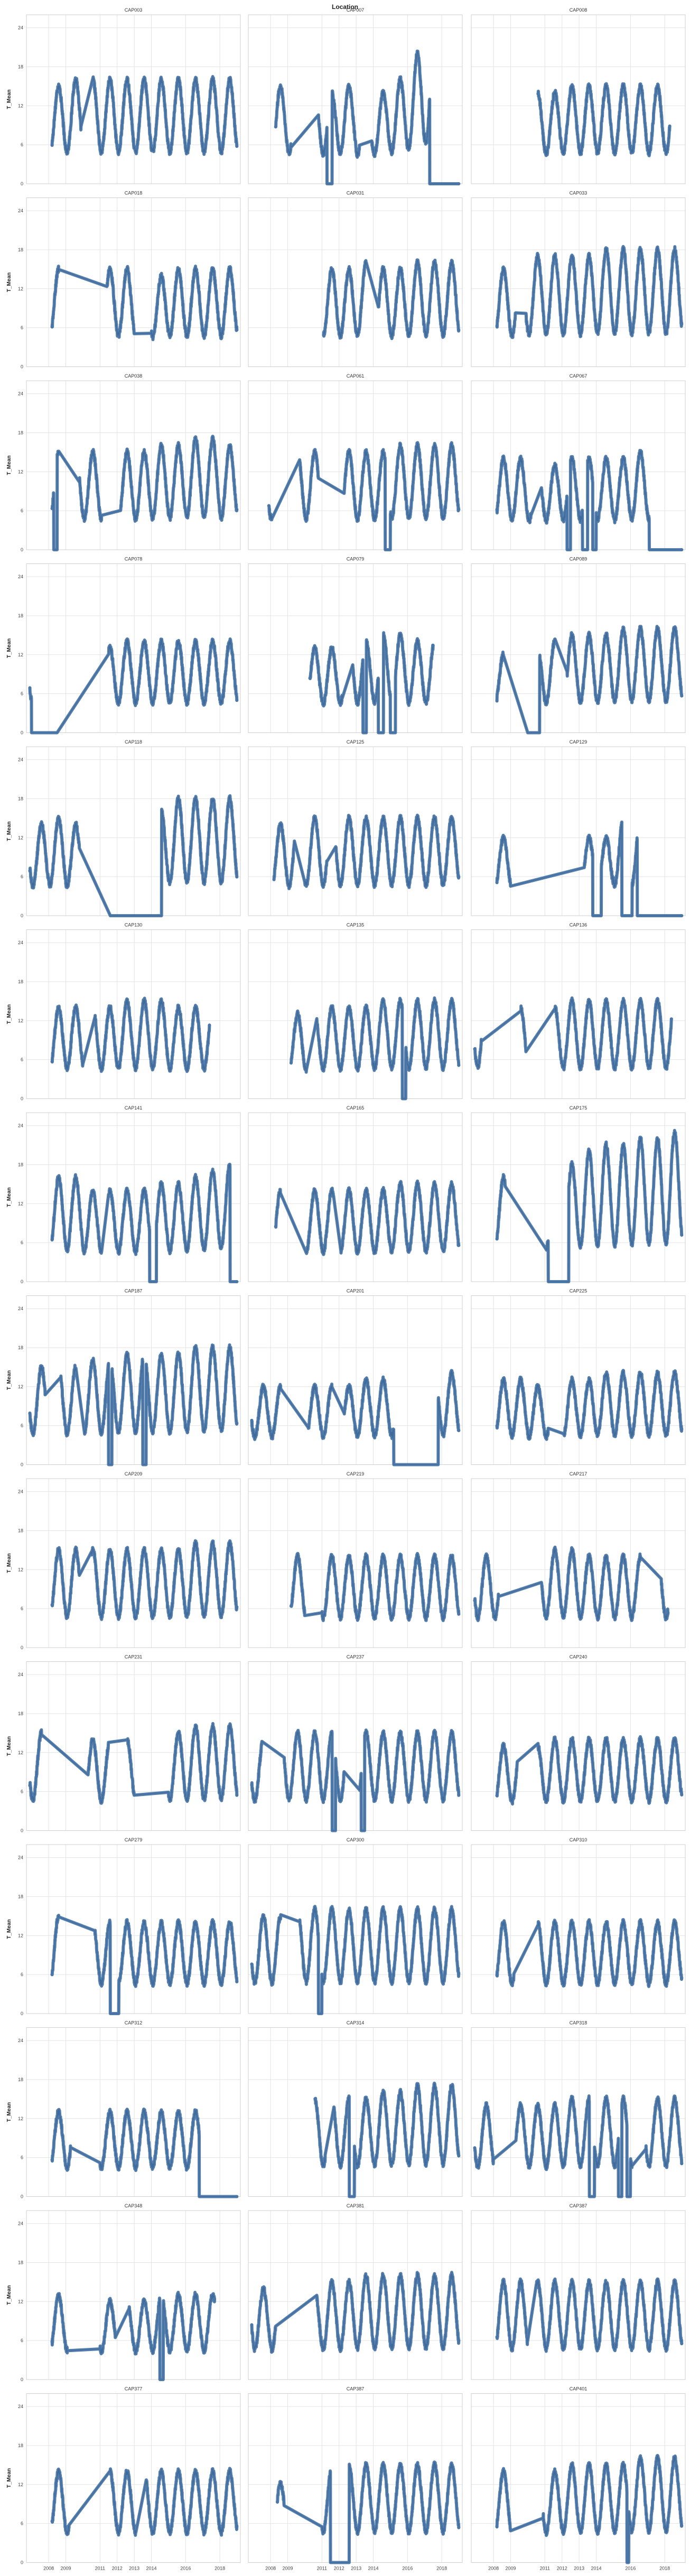 This screenshot has height=2576, width=690. What do you see at coordinates (579, 1657) in the screenshot?
I see `panel-title: CAP240` at bounding box center [579, 1657].